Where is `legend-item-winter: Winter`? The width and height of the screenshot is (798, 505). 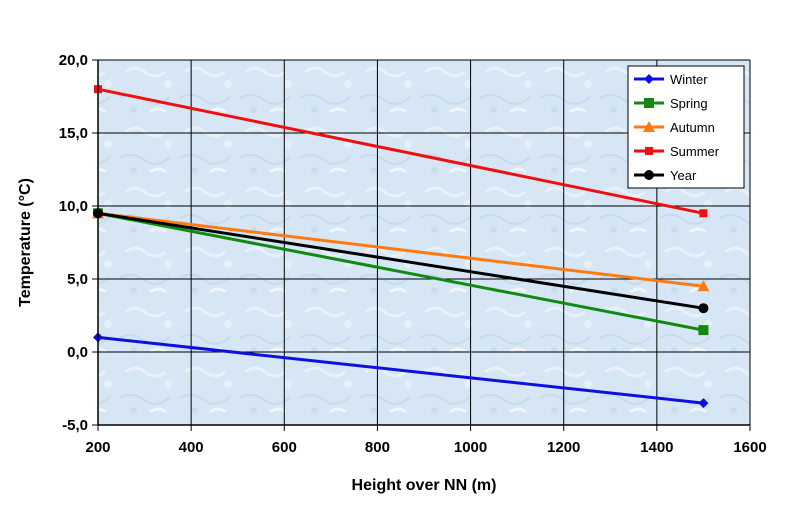 legend-item-winter: Winter is located at coordinates (671, 79).